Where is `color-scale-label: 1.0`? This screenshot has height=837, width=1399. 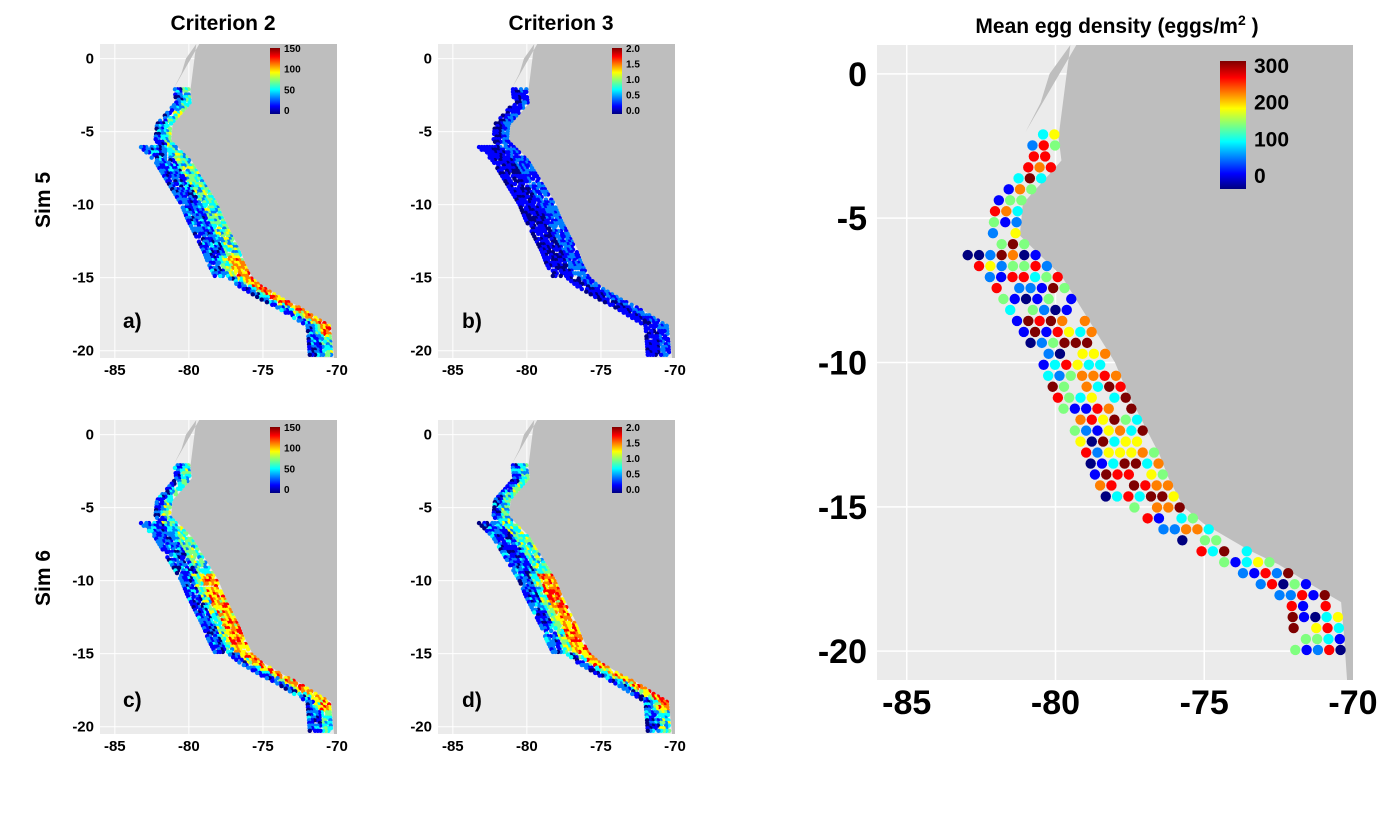
color-scale-label: 1.0 is located at coordinates (633, 459).